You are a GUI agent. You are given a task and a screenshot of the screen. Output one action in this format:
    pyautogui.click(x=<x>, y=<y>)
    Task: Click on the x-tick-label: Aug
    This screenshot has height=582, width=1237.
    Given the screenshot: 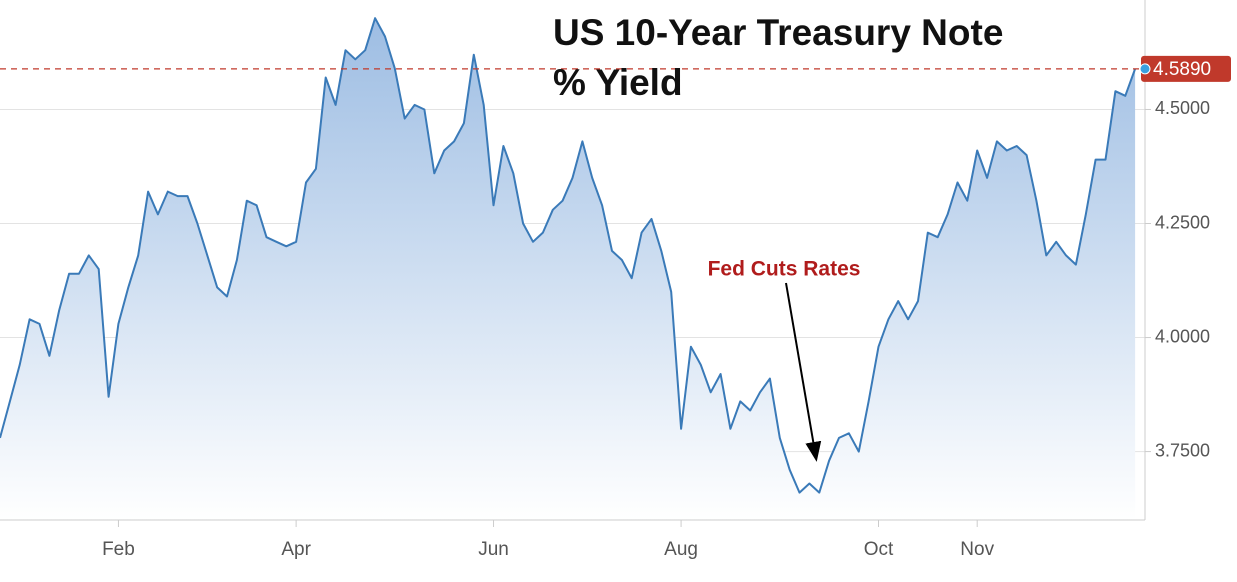 What is the action you would take?
    pyautogui.click(x=681, y=549)
    